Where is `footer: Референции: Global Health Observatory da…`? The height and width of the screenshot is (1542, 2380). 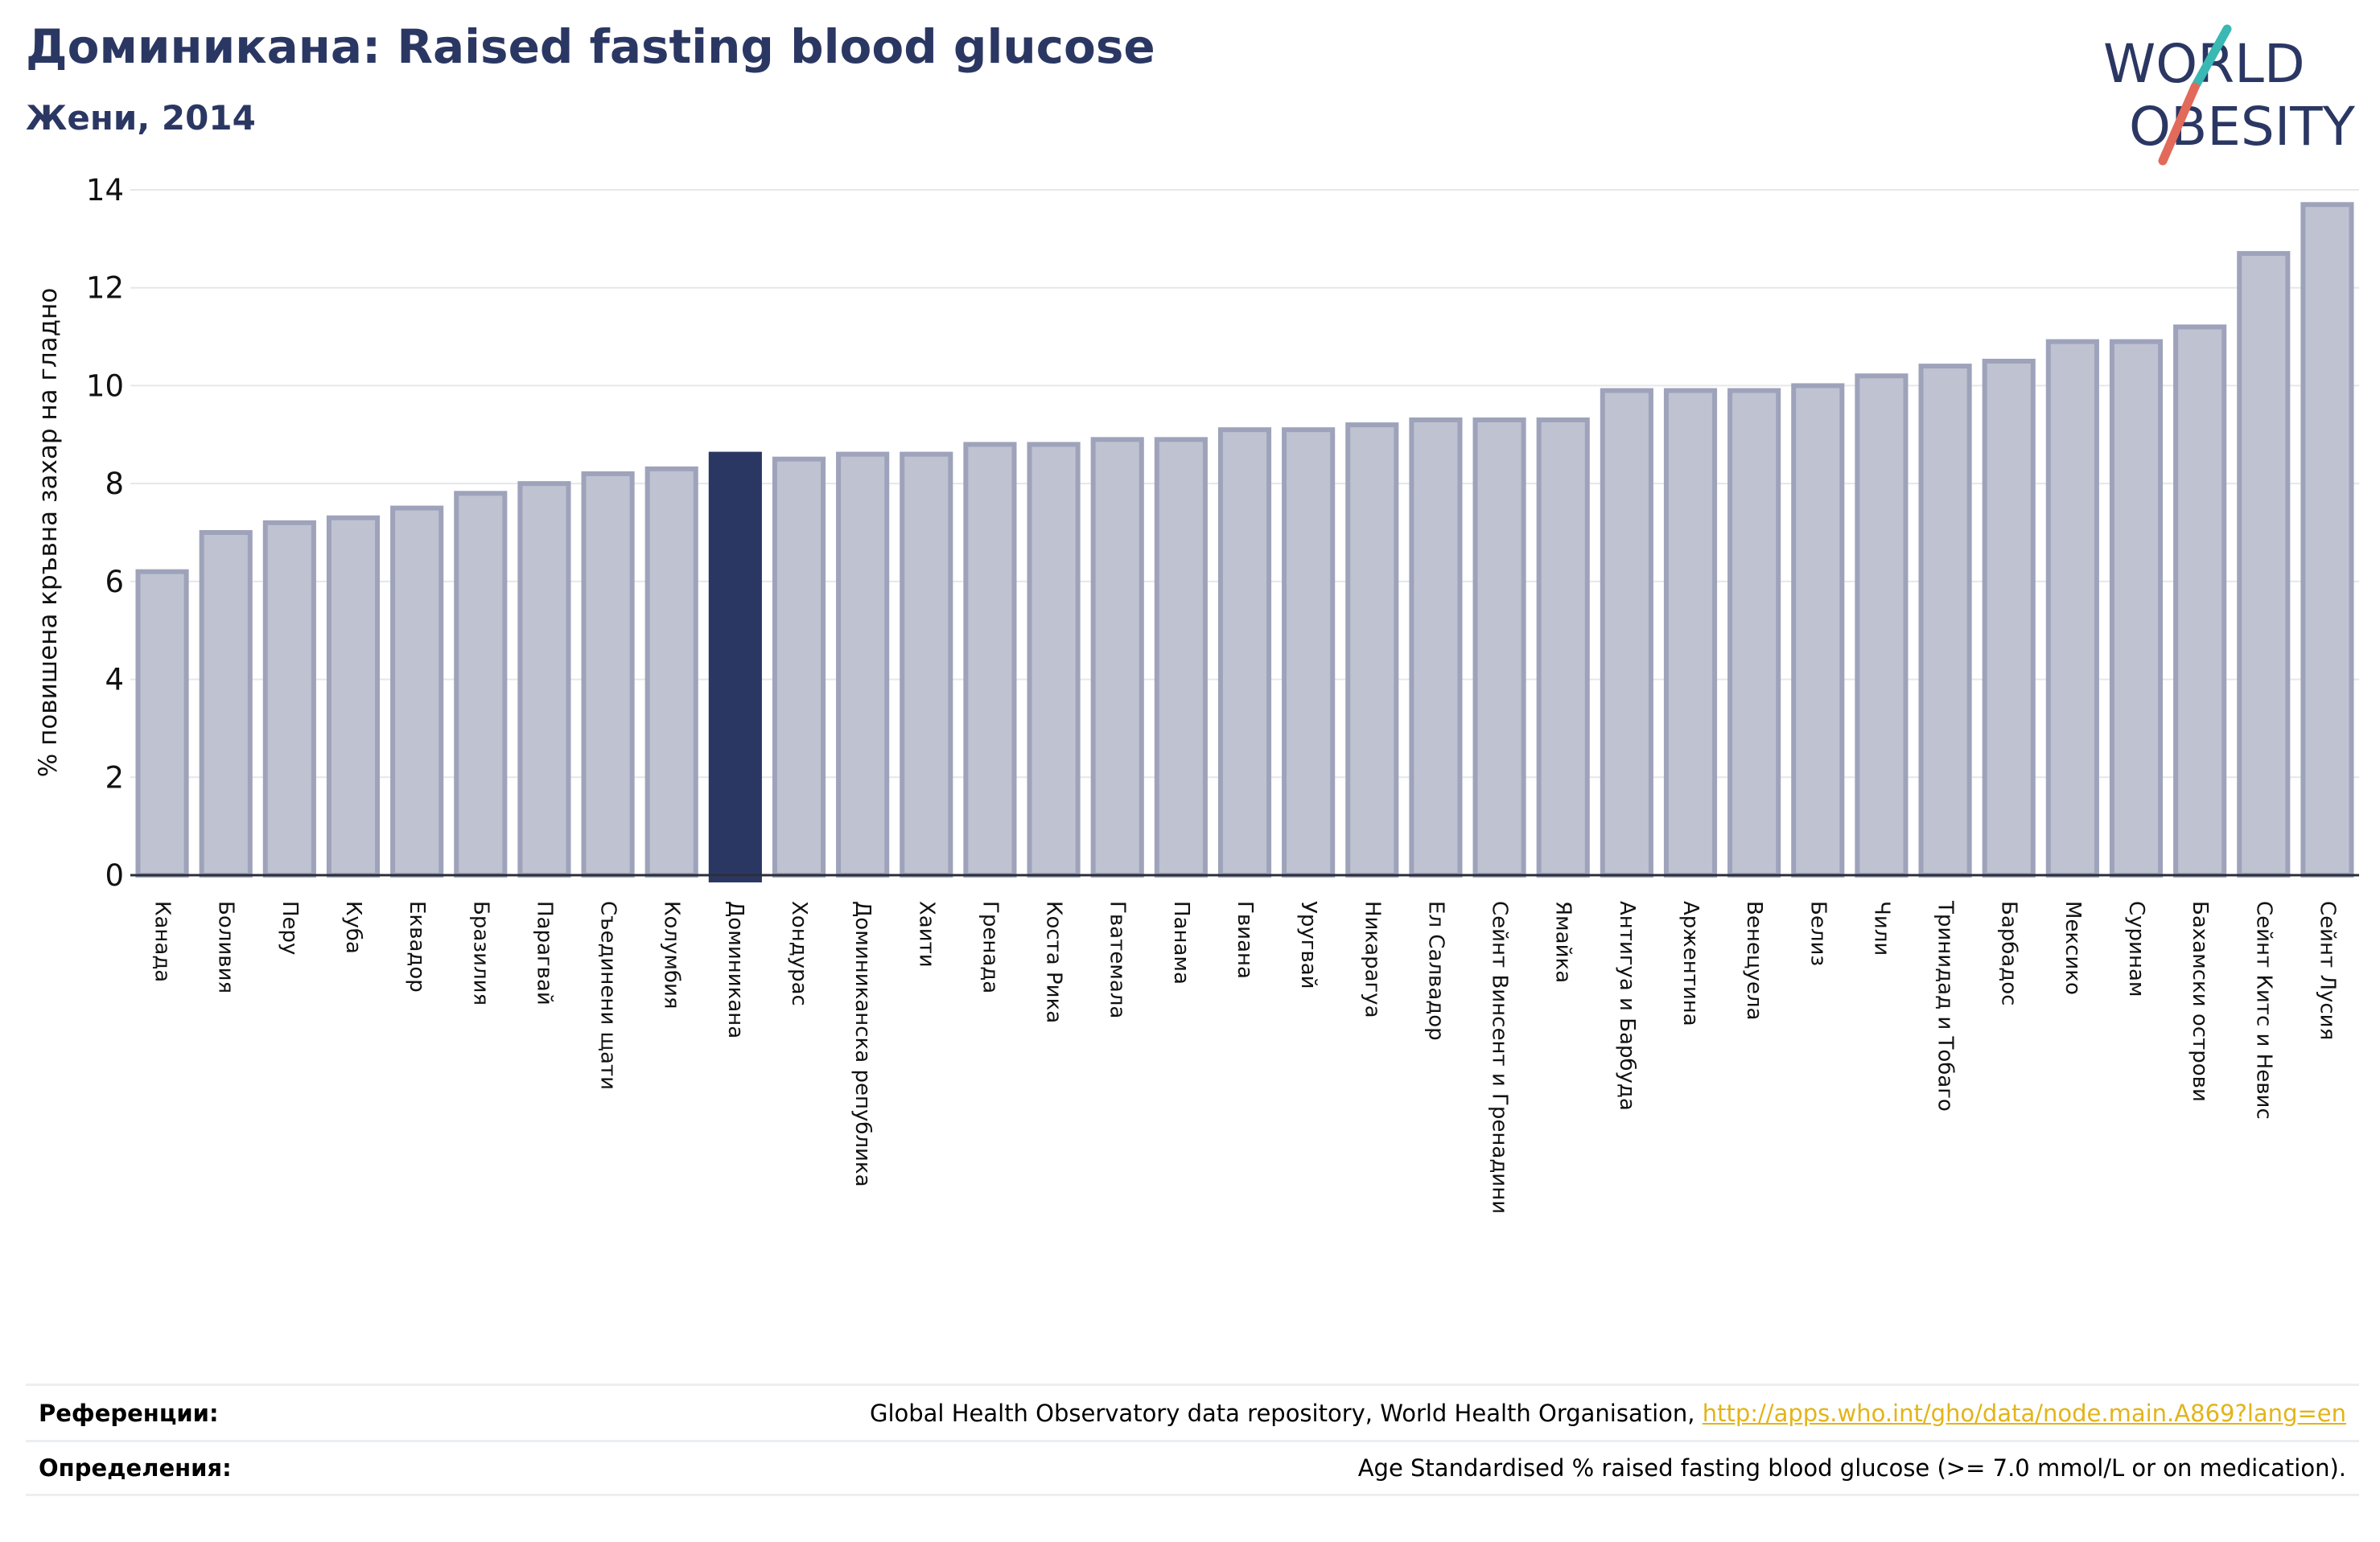 footer: Референции: Global Health Observatory da… is located at coordinates (1192, 1440).